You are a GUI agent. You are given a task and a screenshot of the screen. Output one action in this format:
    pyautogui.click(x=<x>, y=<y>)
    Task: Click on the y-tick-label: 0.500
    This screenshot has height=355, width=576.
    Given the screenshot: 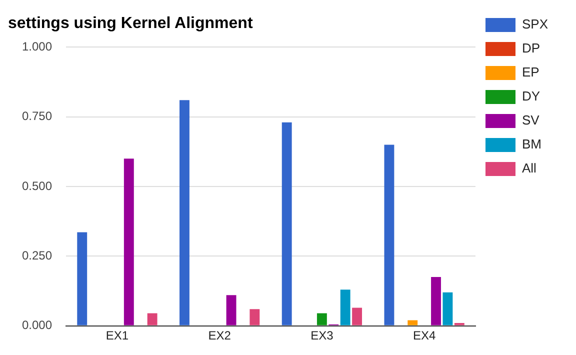 What is the action you would take?
    pyautogui.click(x=37, y=185)
    